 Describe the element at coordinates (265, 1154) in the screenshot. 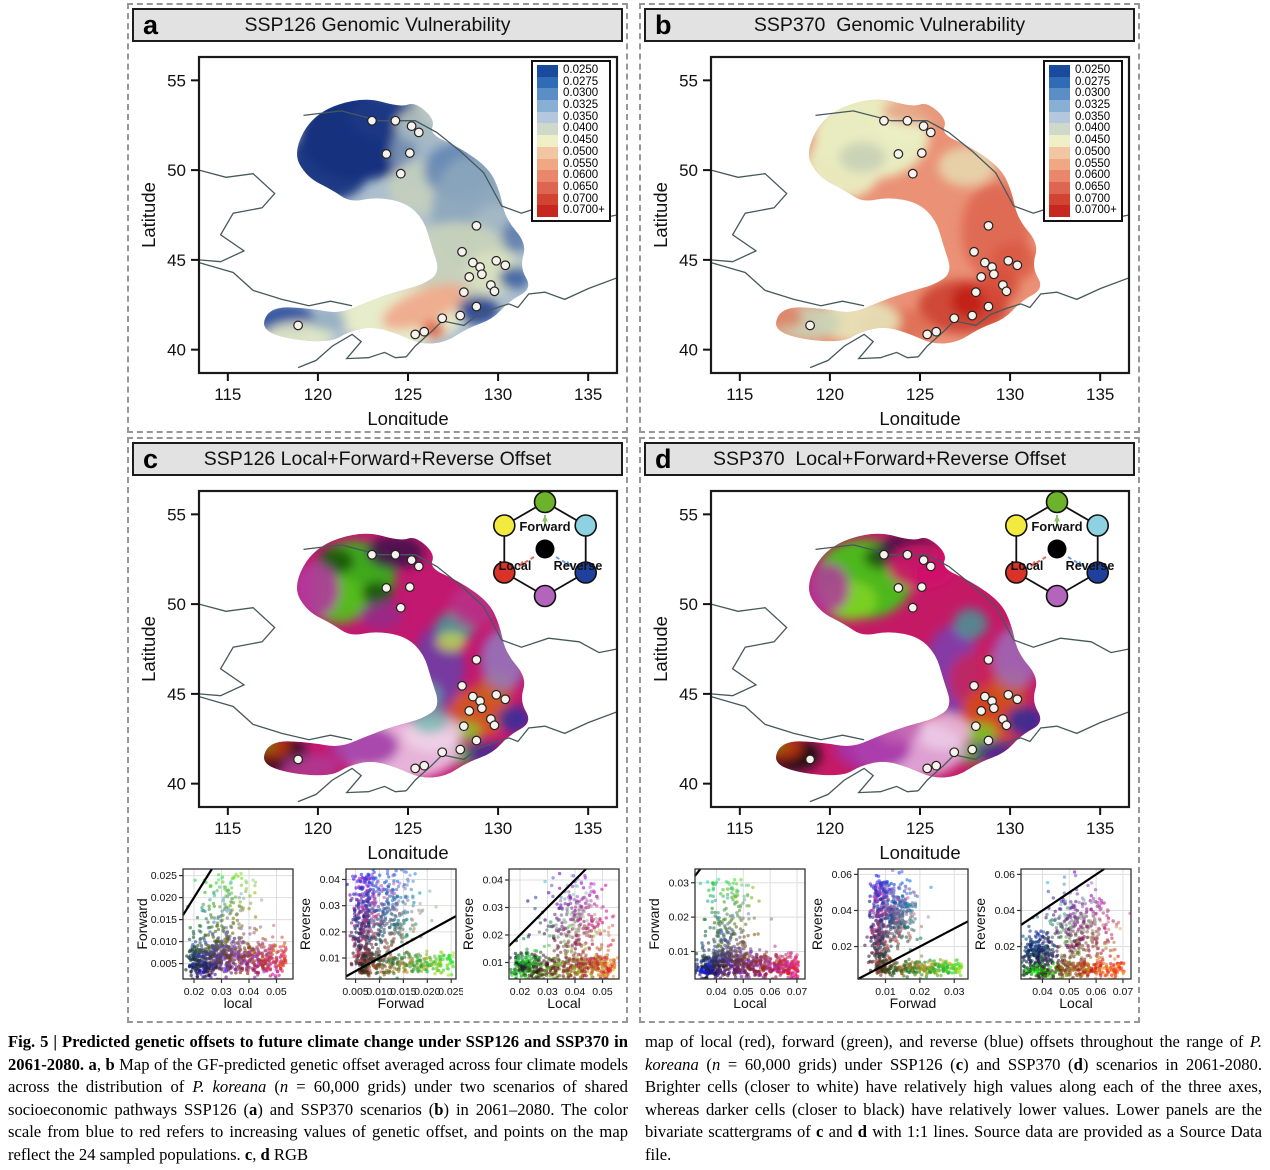

I see `caption-text-segment: d` at that location.